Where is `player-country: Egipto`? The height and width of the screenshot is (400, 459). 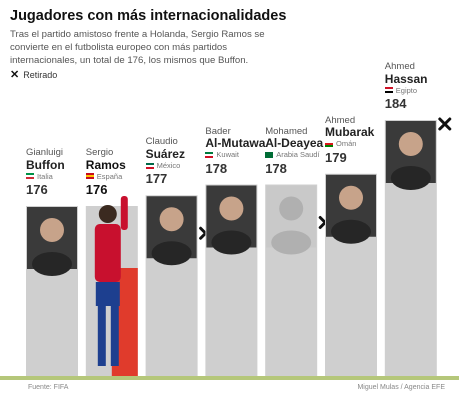 player-country: Egipto is located at coordinates (406, 90).